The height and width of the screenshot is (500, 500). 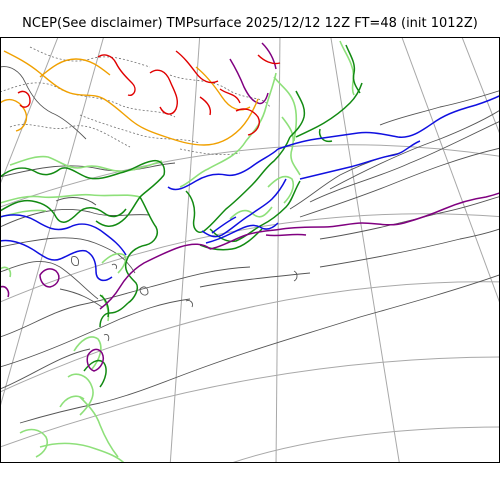 I want to click on small-isotherm-loops, so click(x=184, y=299).